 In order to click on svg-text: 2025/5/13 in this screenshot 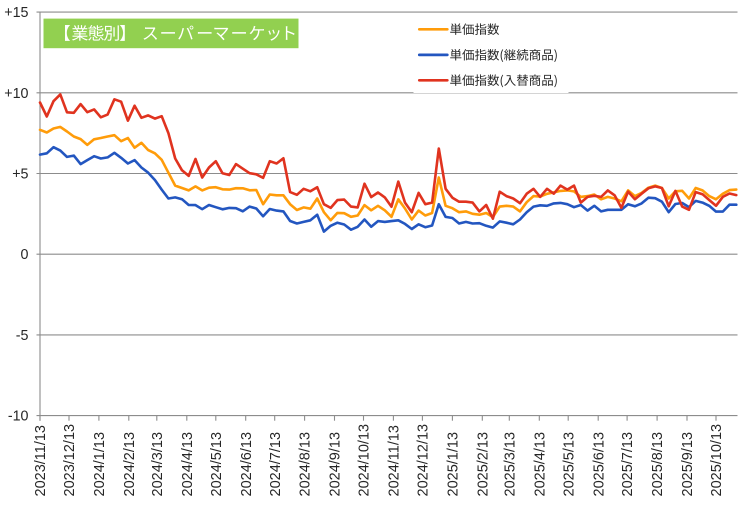, I will do `click(569, 464)`.